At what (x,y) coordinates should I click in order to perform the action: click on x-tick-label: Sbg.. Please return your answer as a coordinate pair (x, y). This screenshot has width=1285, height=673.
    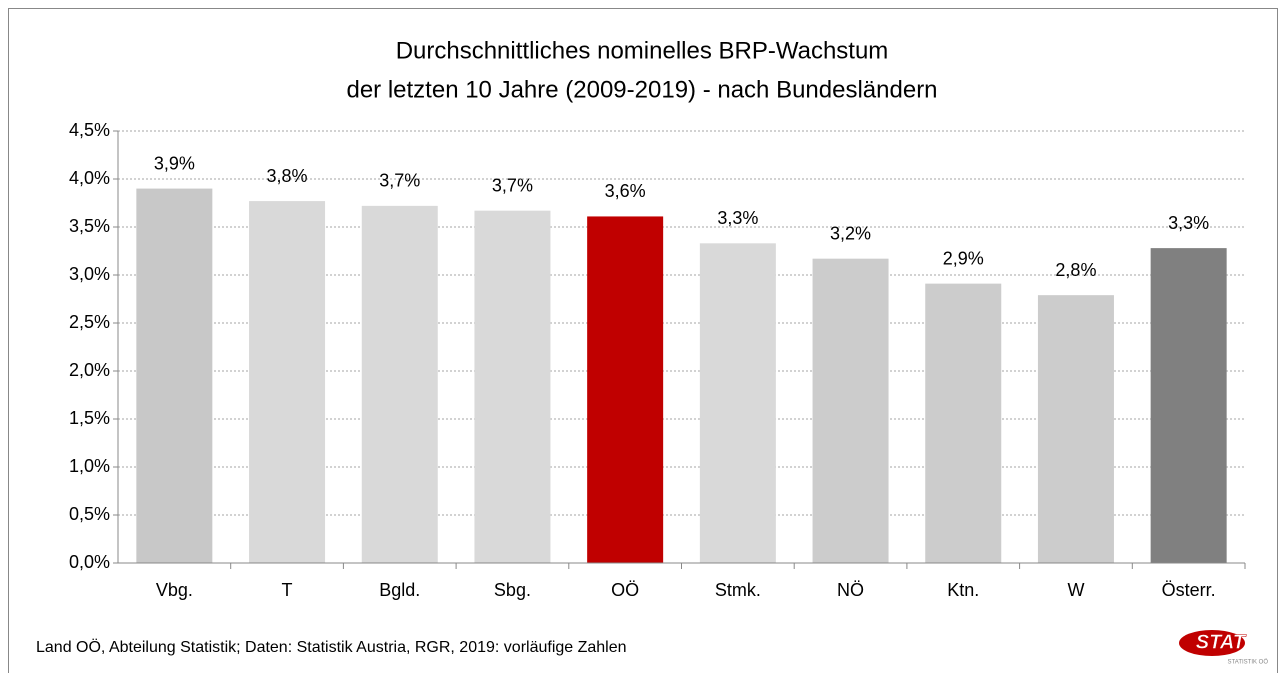
    Looking at the image, I should click on (512, 590).